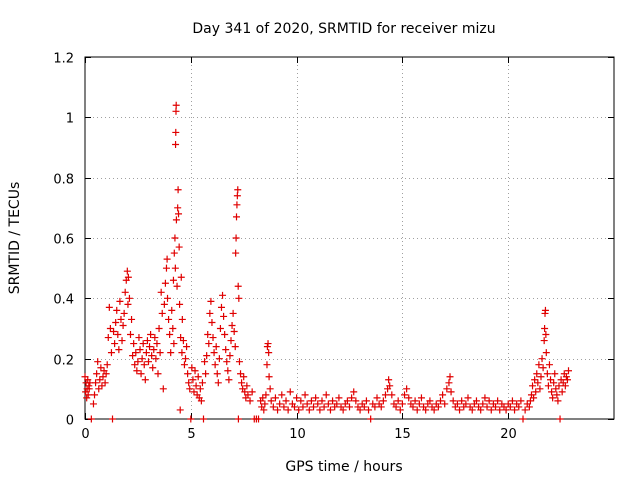  What do you see at coordinates (70, 119) in the screenshot?
I see `y-tick-label: 1` at bounding box center [70, 119].